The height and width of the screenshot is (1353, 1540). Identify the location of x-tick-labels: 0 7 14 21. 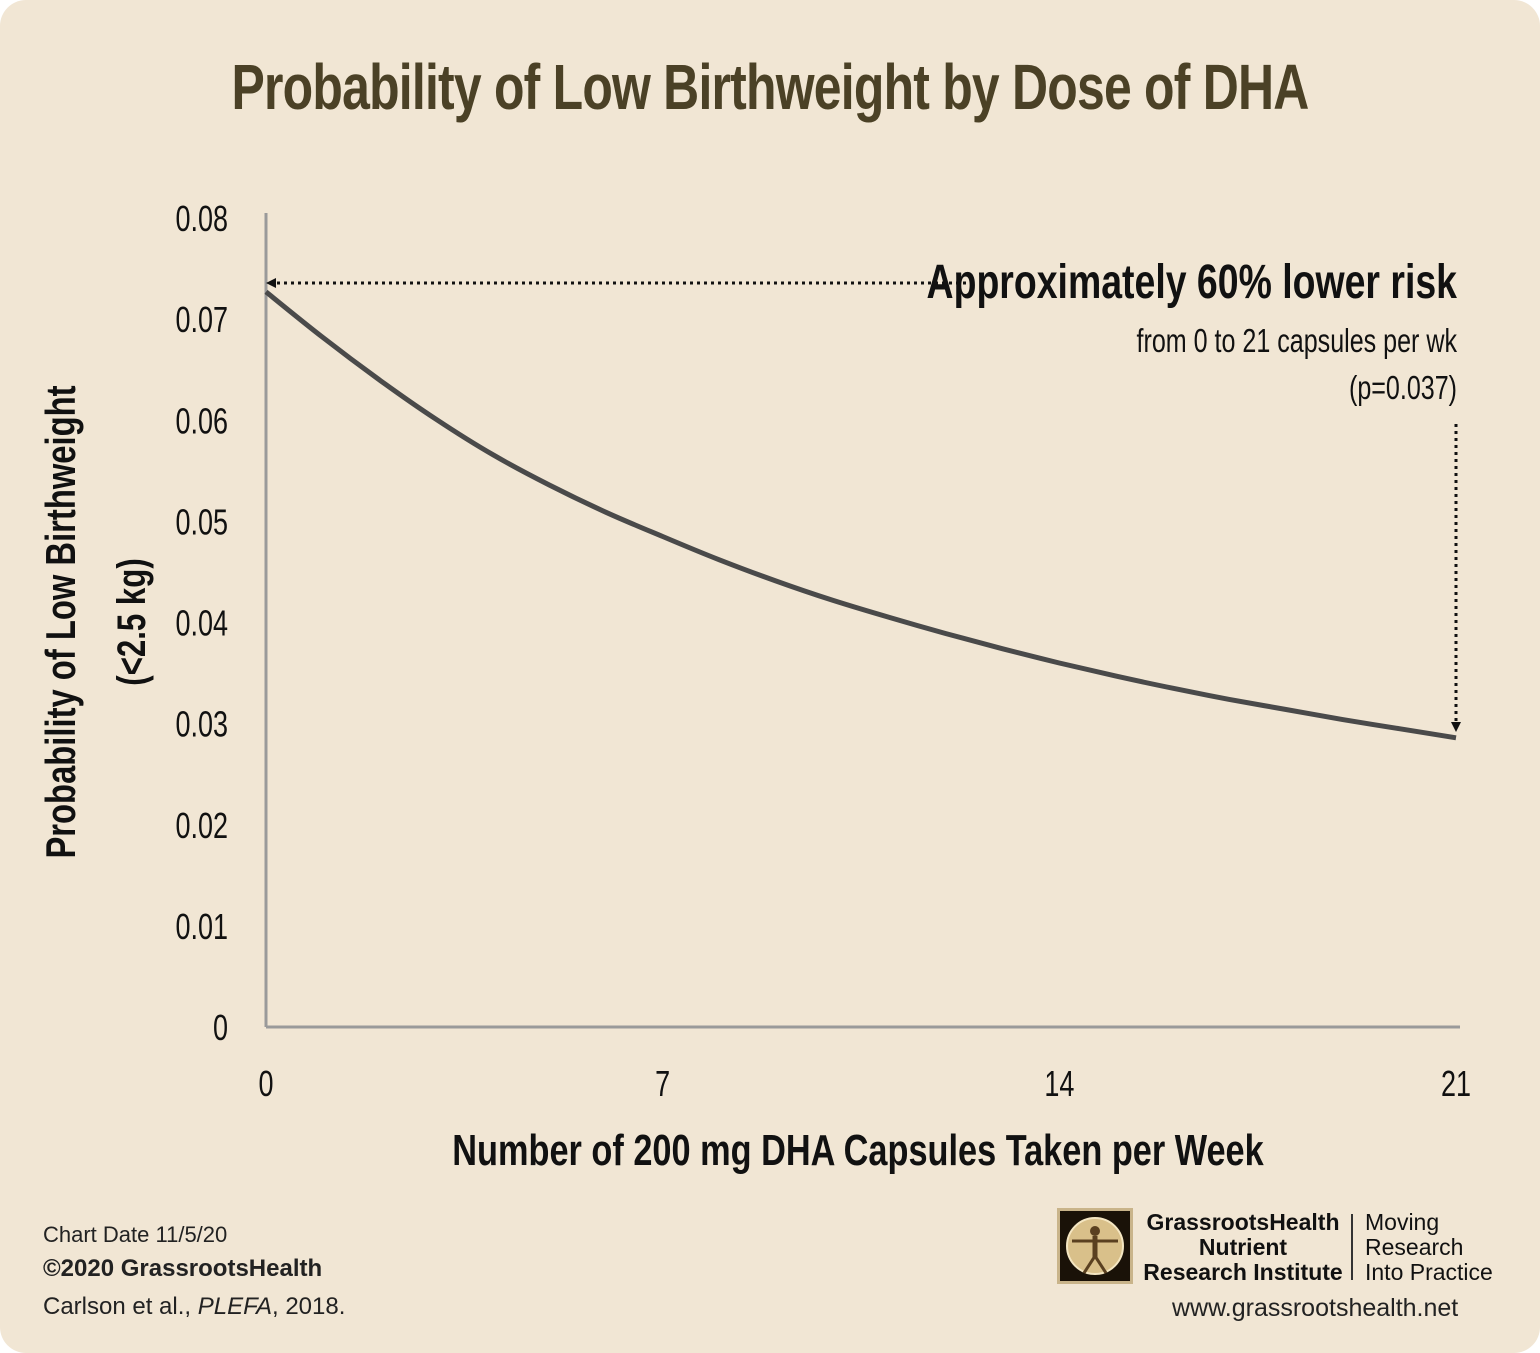
(864, 1083).